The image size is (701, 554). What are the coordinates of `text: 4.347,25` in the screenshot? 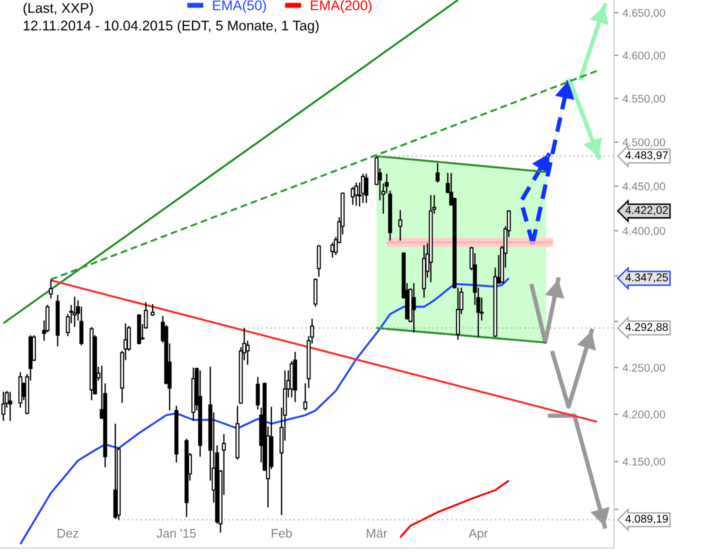 It's located at (646, 278).